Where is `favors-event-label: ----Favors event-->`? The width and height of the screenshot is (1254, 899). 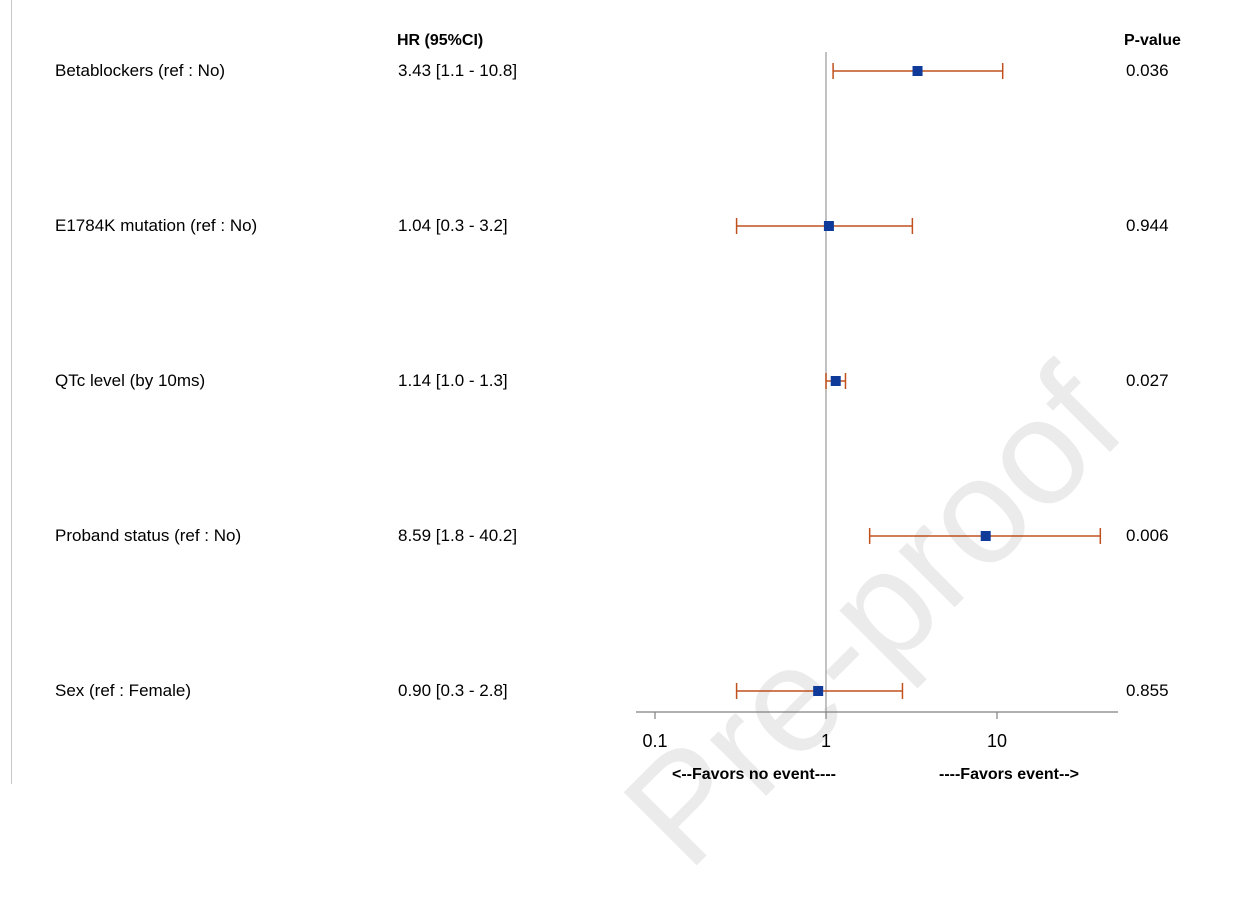 favors-event-label: ----Favors event--> is located at coordinates (1009, 774).